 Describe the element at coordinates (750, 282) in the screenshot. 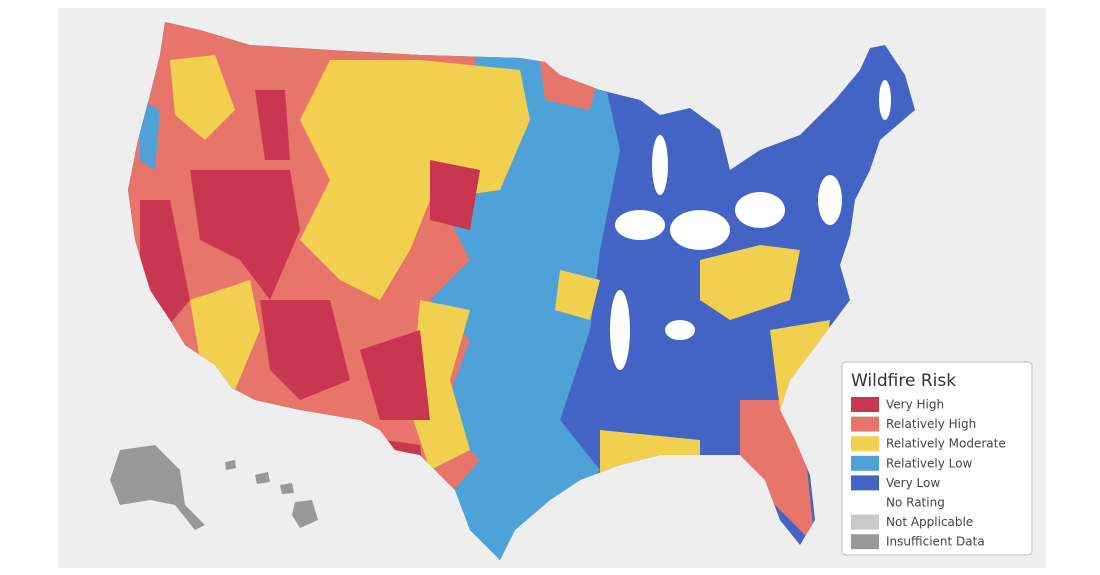

I see `region-moderate-appalachia` at that location.